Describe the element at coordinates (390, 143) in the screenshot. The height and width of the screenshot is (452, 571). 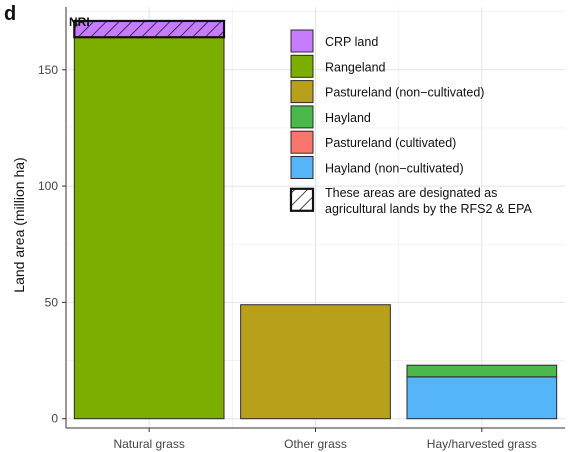
I see `legend-label: Pastureland (cultivated)` at that location.